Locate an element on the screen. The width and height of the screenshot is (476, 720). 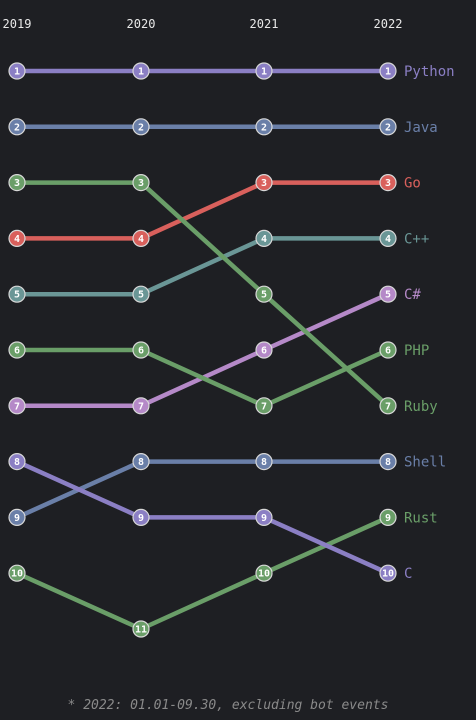
rank-marker-python-2021: 1 is located at coordinates (264, 71).